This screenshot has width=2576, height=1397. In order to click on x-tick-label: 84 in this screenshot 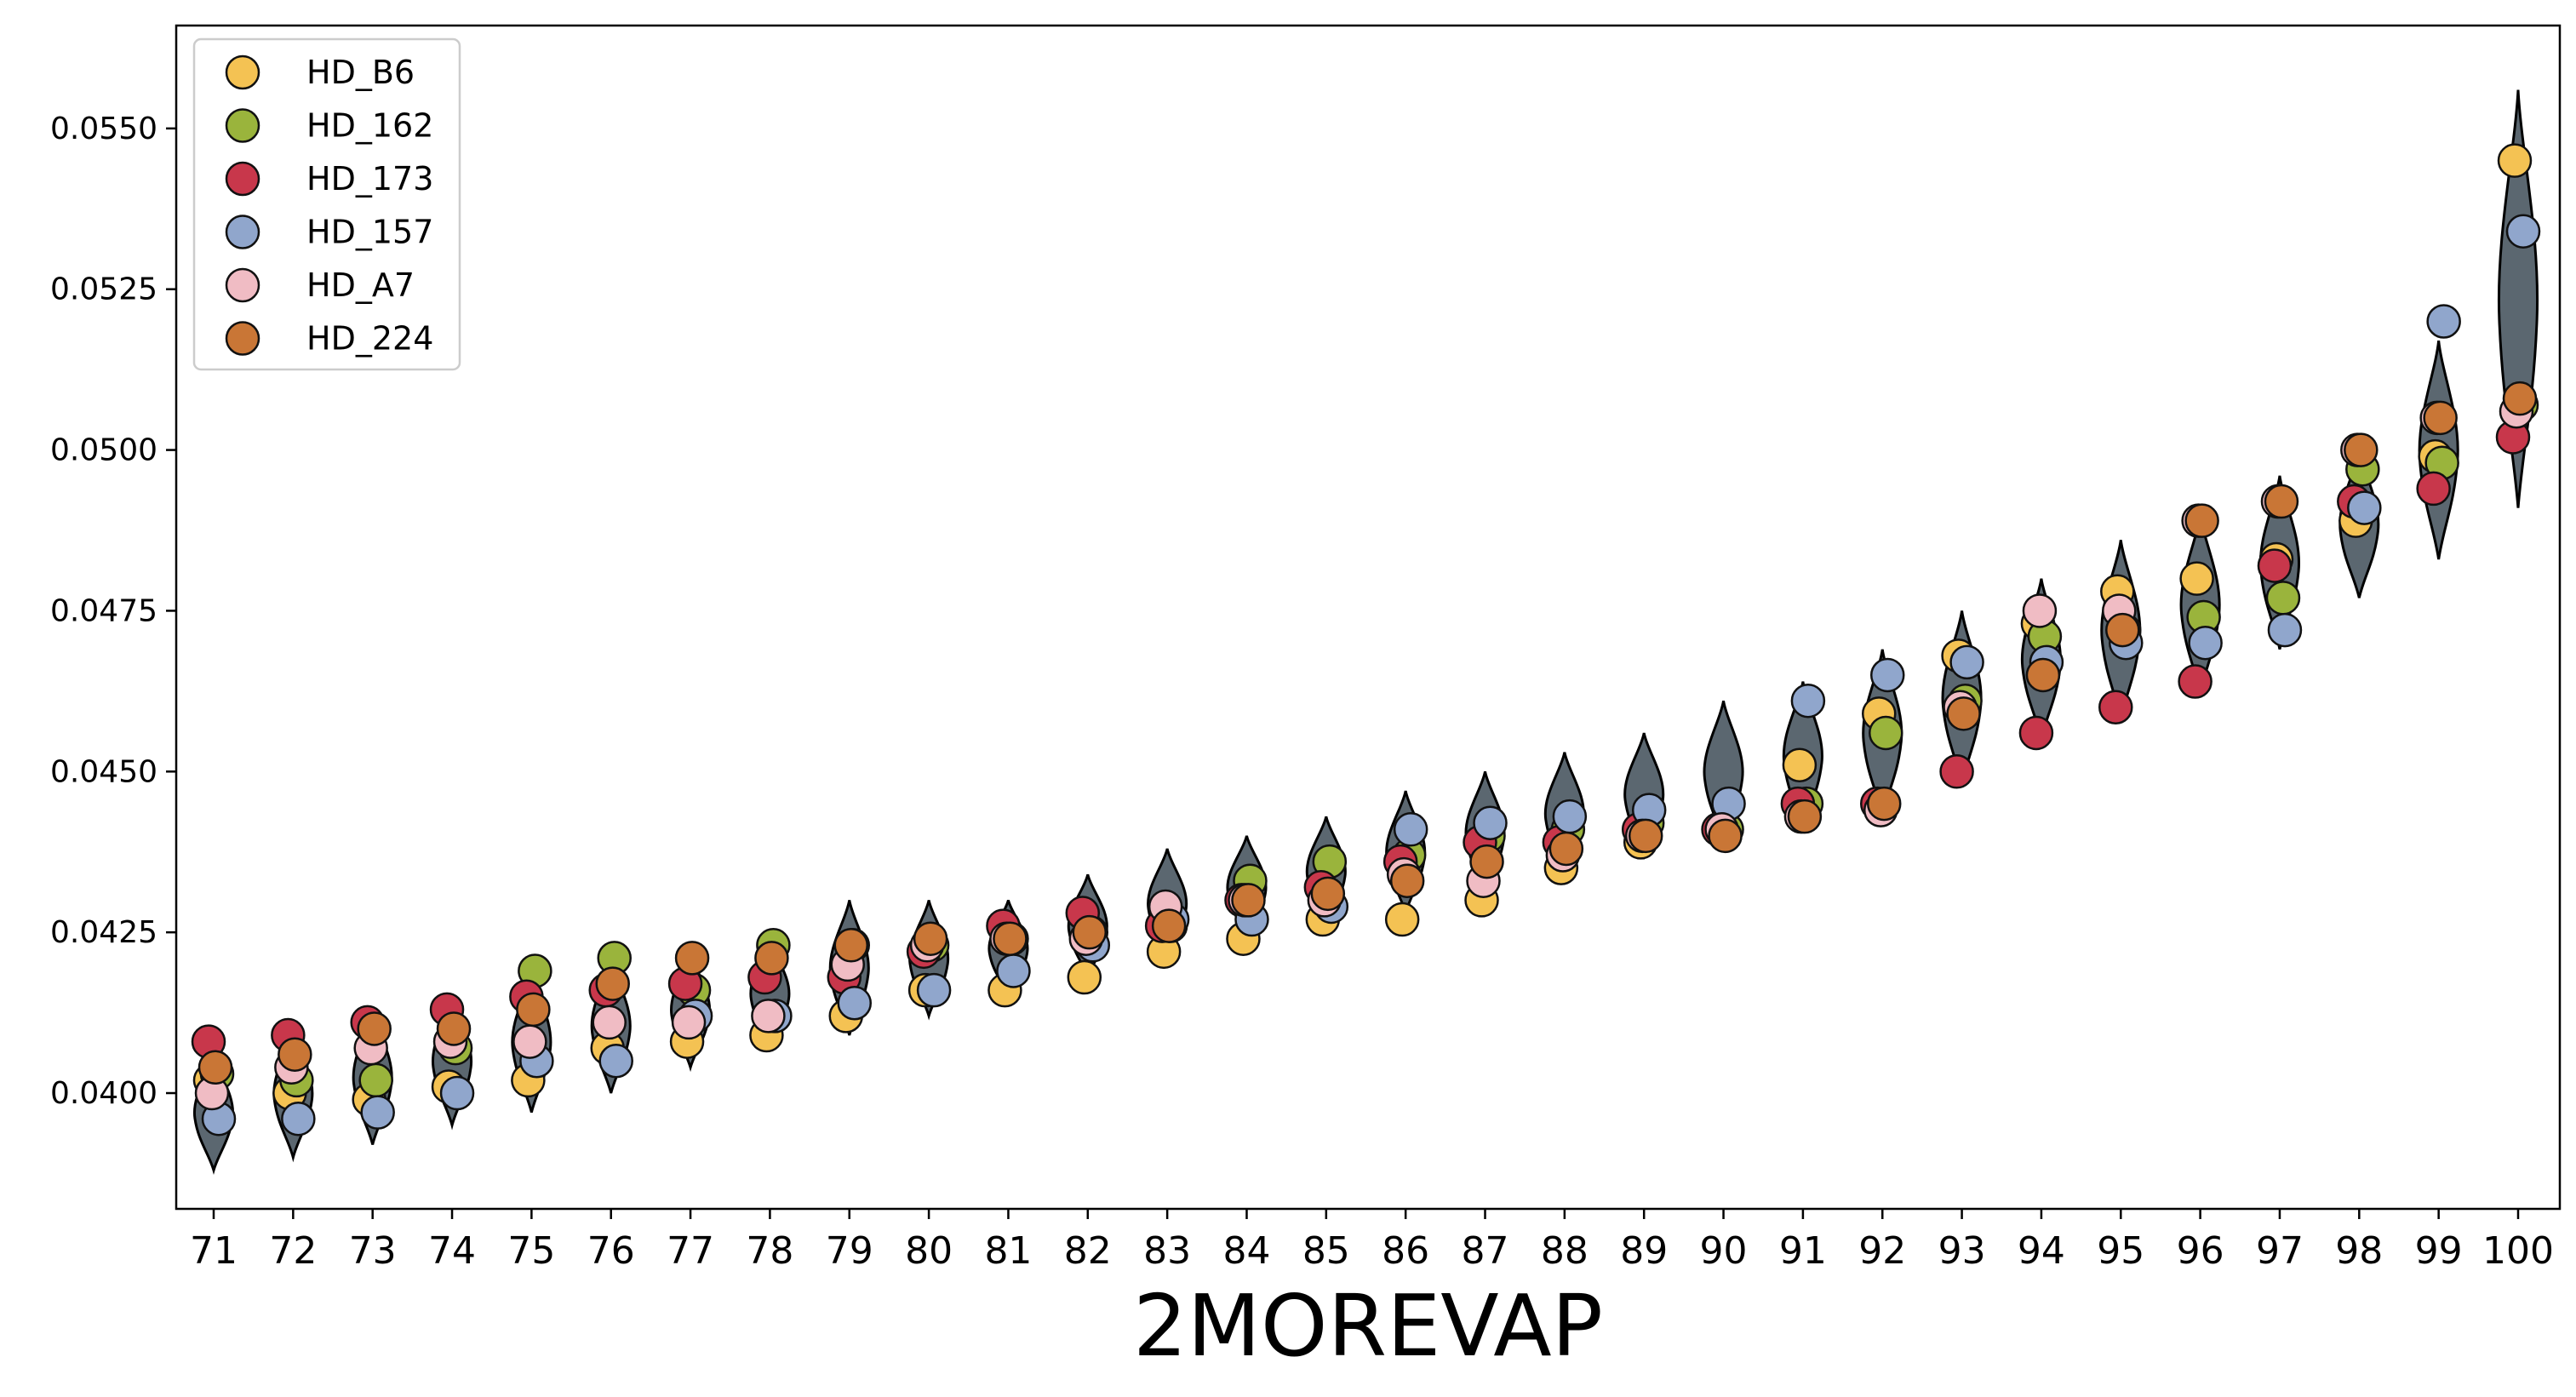, I will do `click(1246, 1251)`.